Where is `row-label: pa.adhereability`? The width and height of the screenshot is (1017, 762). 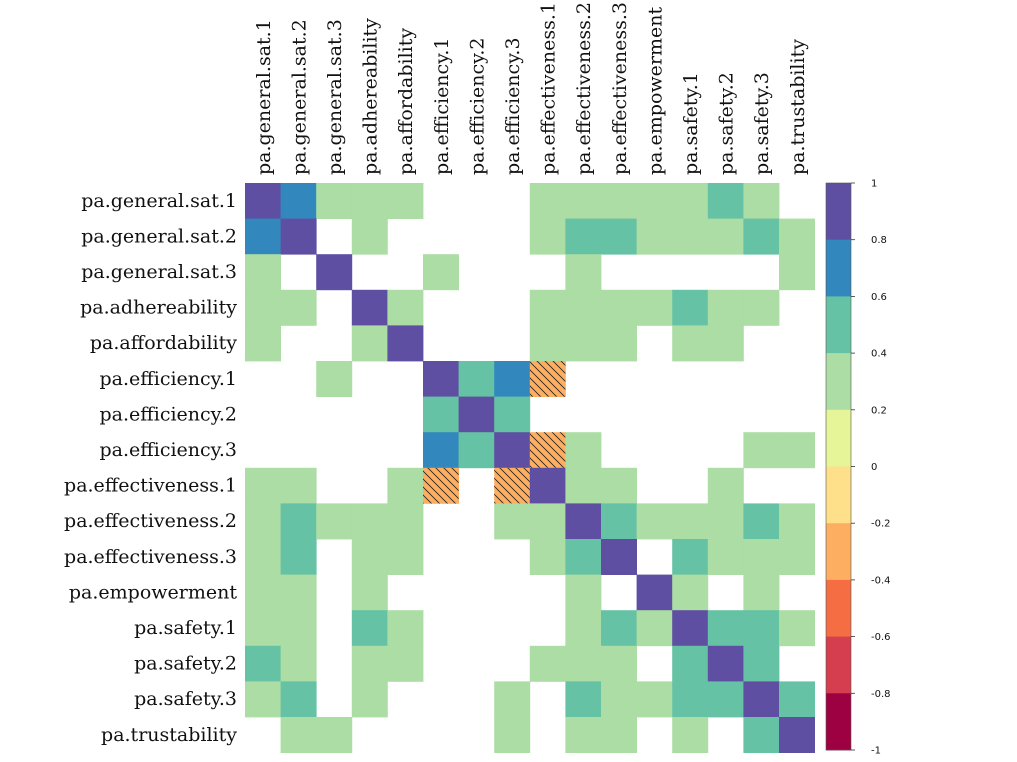
row-label: pa.adhereability is located at coordinates (158, 308).